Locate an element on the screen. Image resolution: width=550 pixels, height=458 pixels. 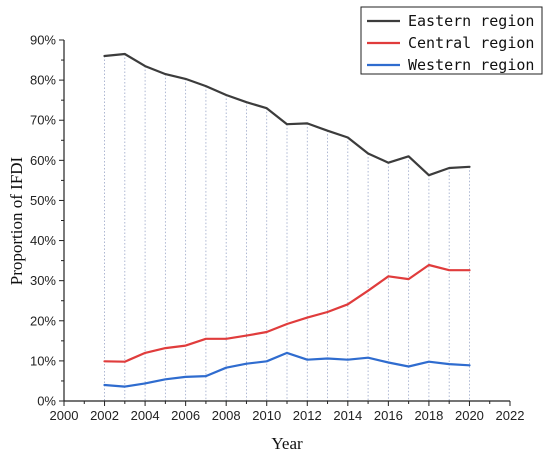
legend-box is located at coordinates (451, 40).